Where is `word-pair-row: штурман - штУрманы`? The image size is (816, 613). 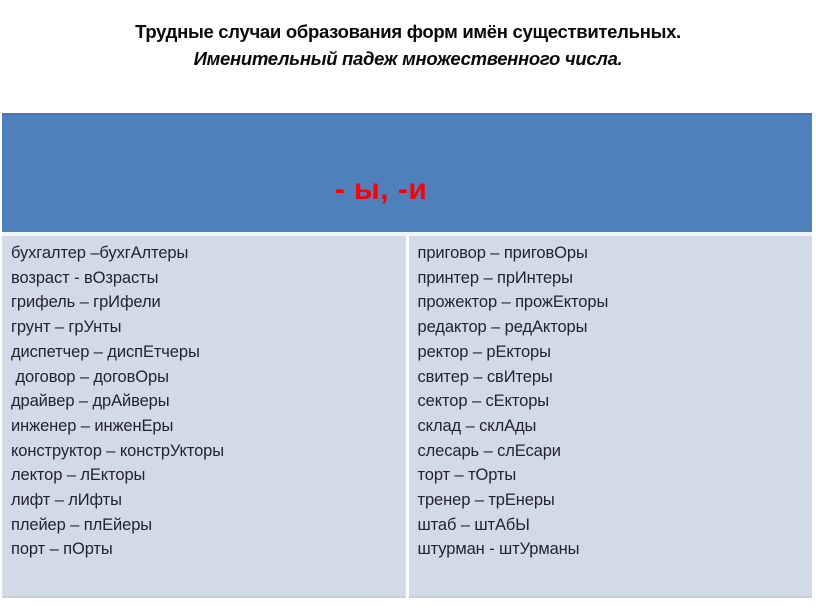 word-pair-row: штурман - штУрманы is located at coordinates (498, 549).